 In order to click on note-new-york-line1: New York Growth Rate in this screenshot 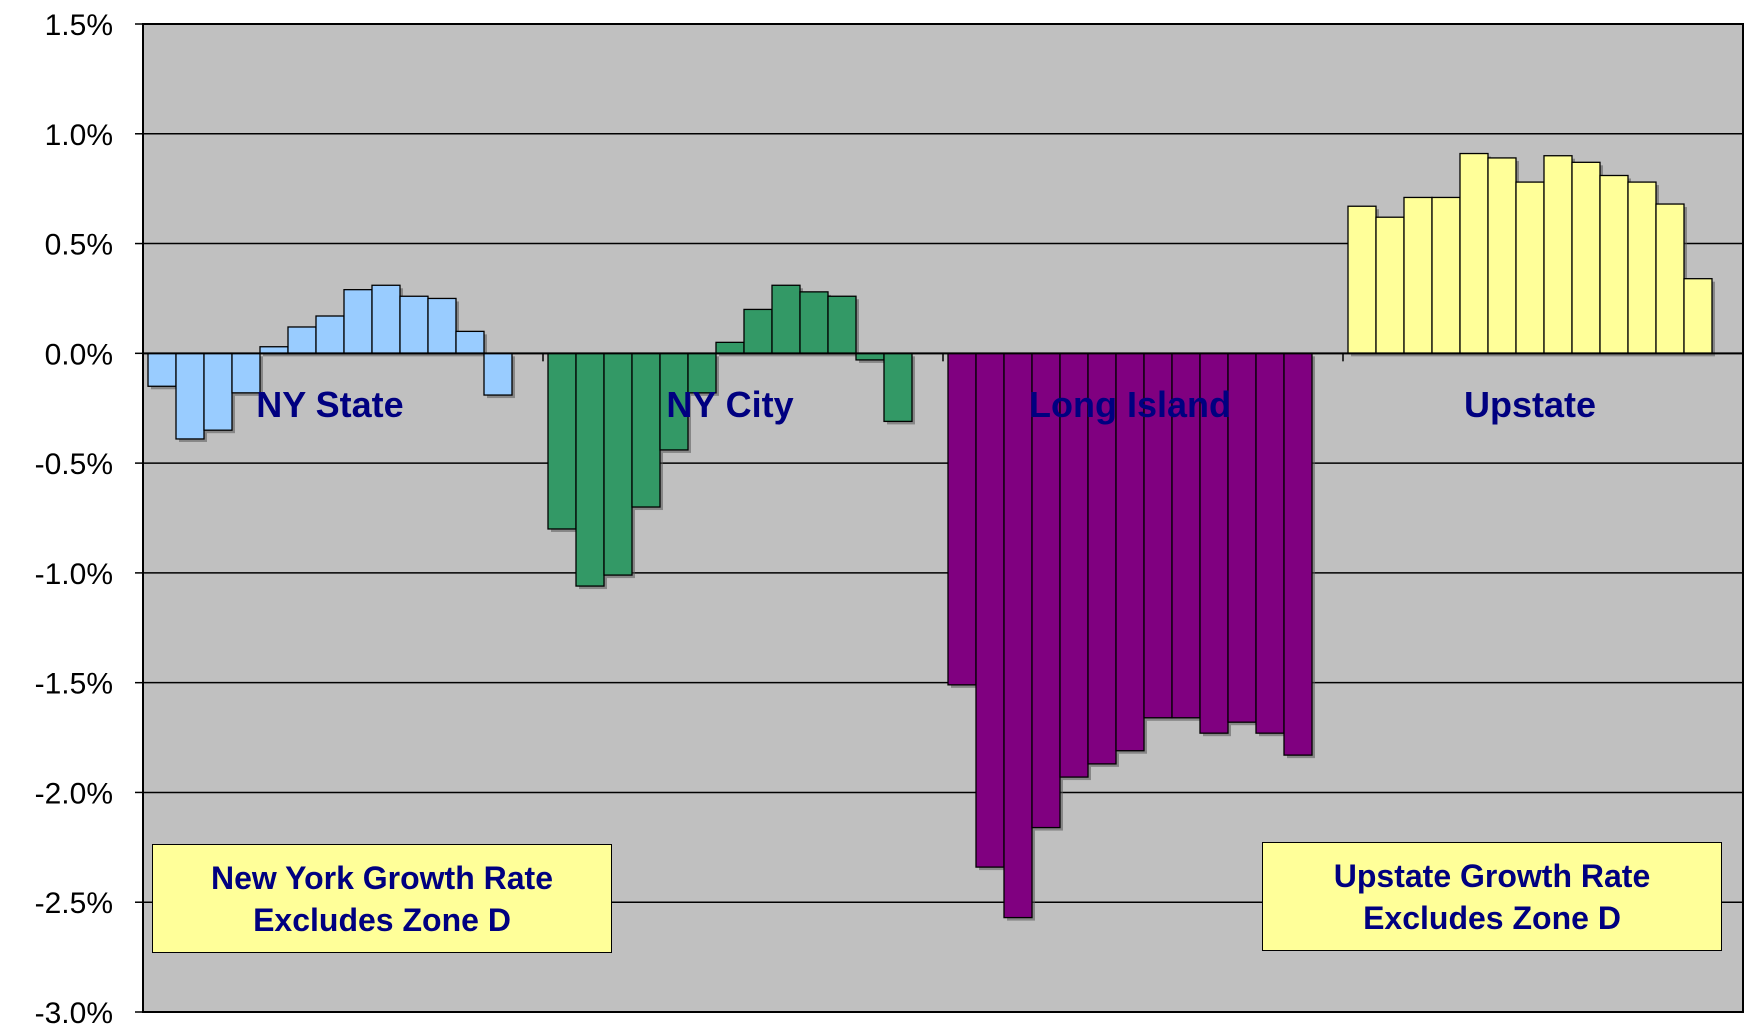, I will do `click(382, 877)`.